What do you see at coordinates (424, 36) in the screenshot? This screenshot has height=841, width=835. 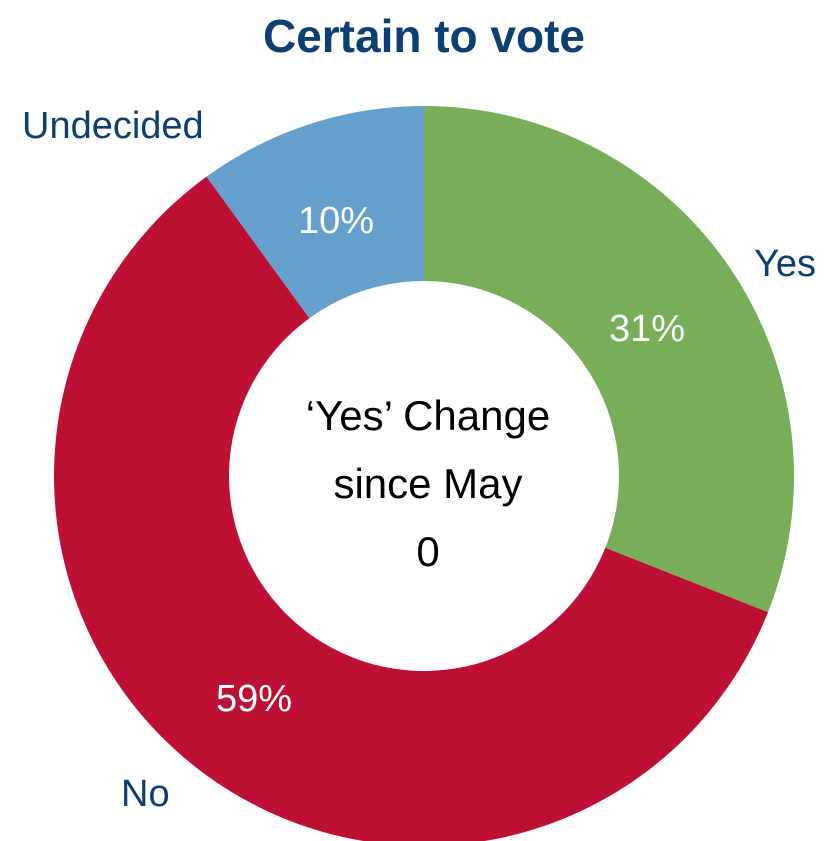 I see `chart-title: Certain to vote` at bounding box center [424, 36].